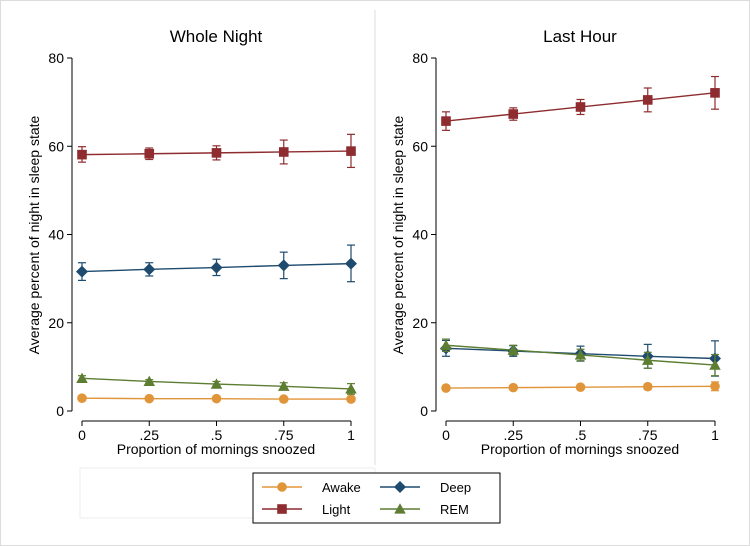 This screenshot has height=546, width=750. I want to click on x-ticks-last-hour: 0 .25 .5 .75 1, so click(580, 432).